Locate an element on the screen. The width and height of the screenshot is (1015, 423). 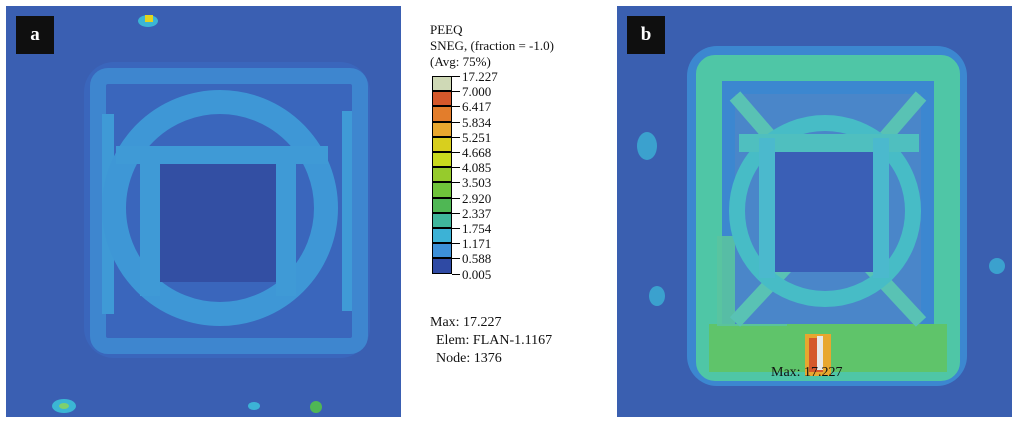
scale-tick-label: 4.085 is located at coordinates (477, 168).